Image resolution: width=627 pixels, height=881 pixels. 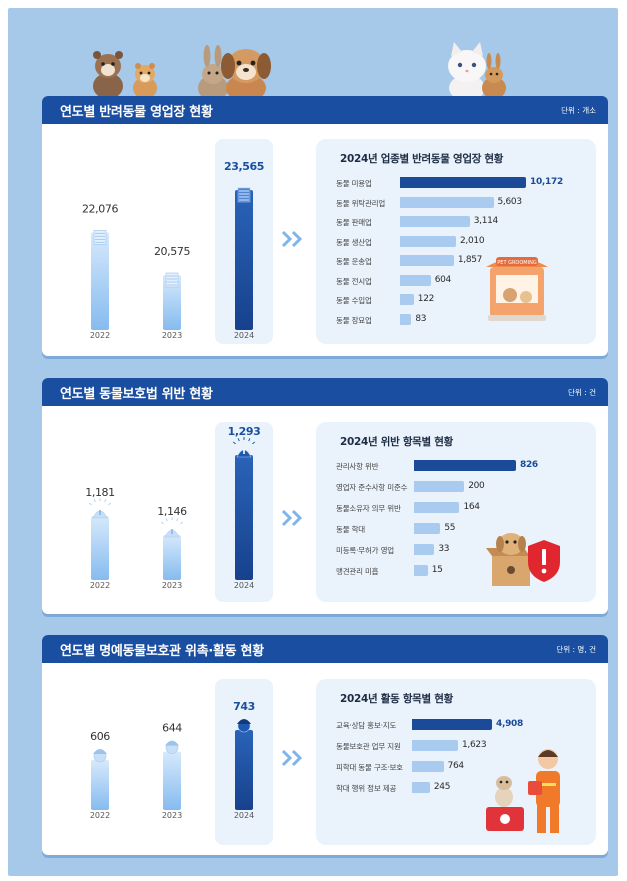 I want to click on breakdown-label: 동물 학대, so click(x=350, y=529).